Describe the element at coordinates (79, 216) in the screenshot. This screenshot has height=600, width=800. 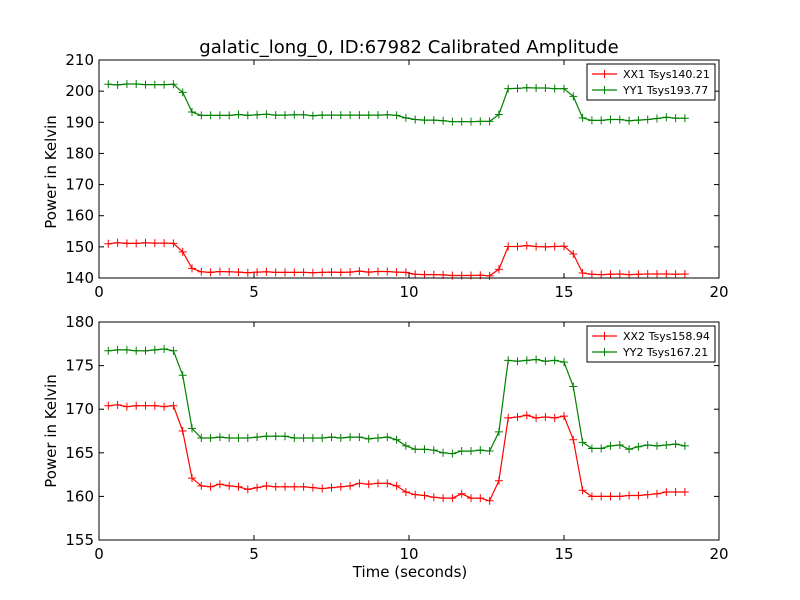
I see `top-y-tick-label: 160` at that location.